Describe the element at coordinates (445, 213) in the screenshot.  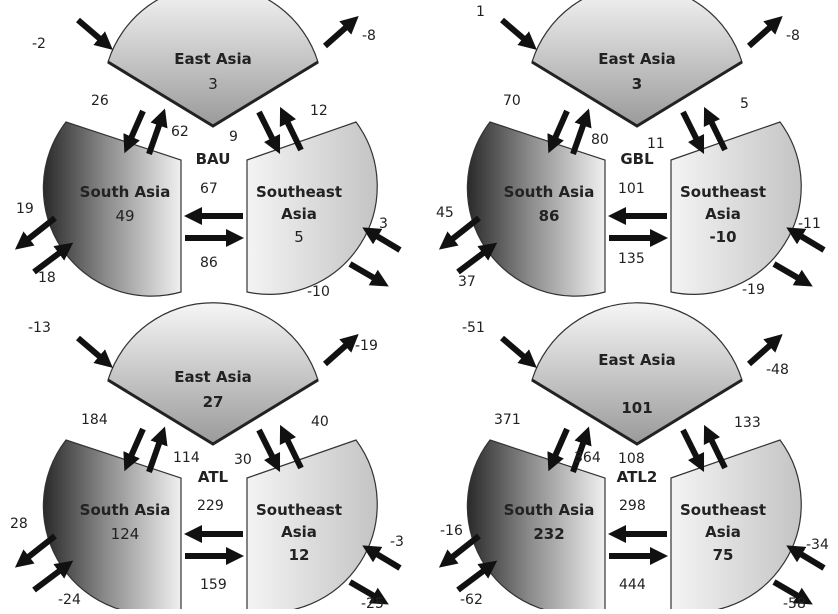
I see `flow-ext-out-south: 45` at that location.